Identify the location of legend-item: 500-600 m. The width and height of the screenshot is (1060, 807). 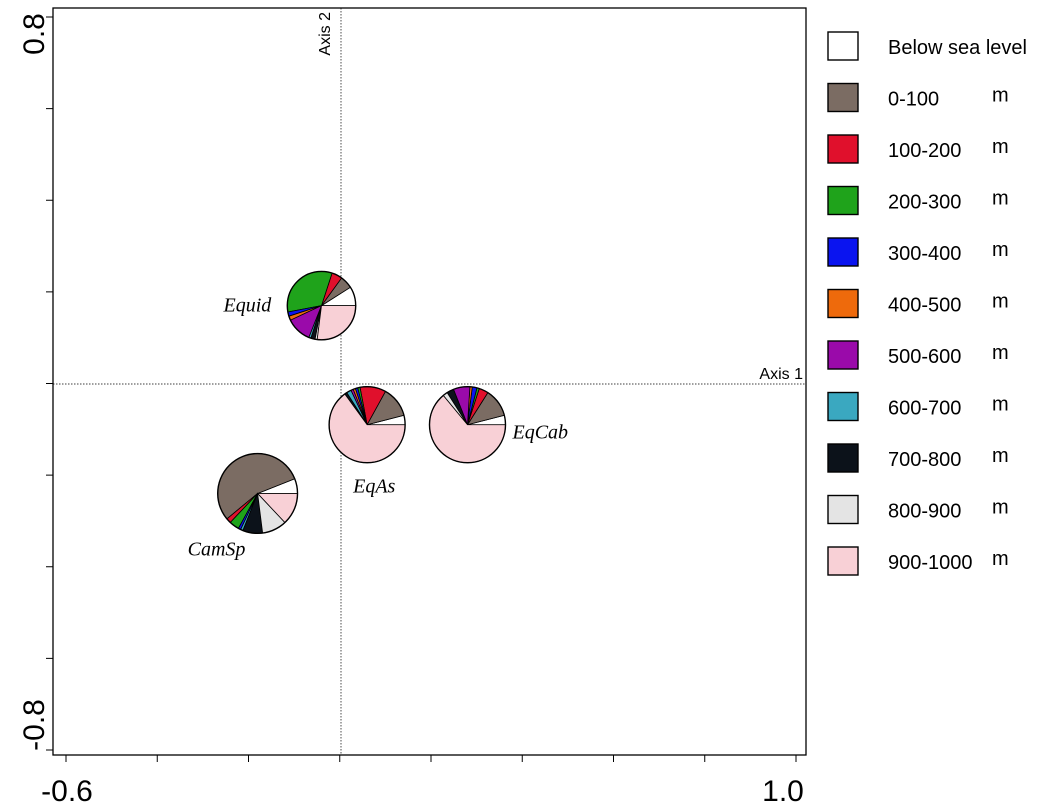
(918, 355).